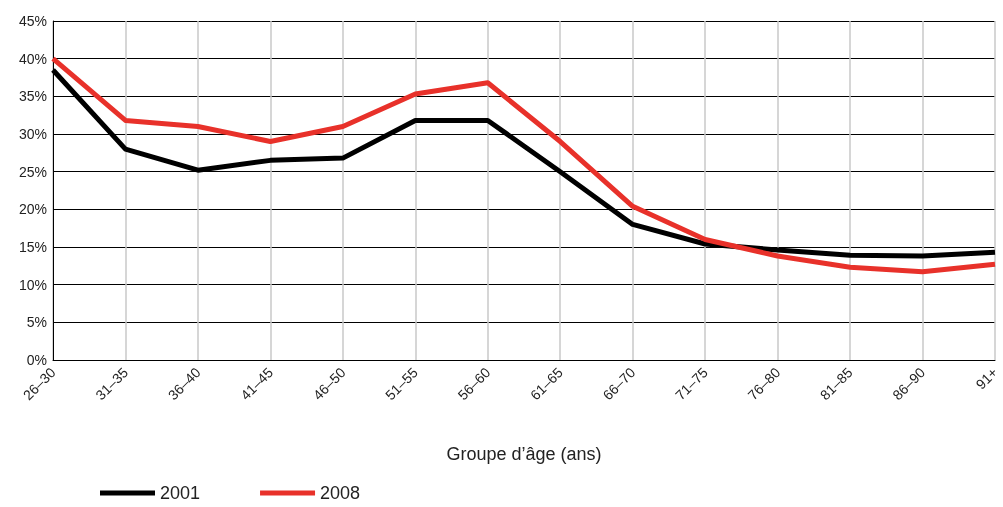 The image size is (1003, 507). What do you see at coordinates (32, 134) in the screenshot?
I see `y-tick-label: 30%` at bounding box center [32, 134].